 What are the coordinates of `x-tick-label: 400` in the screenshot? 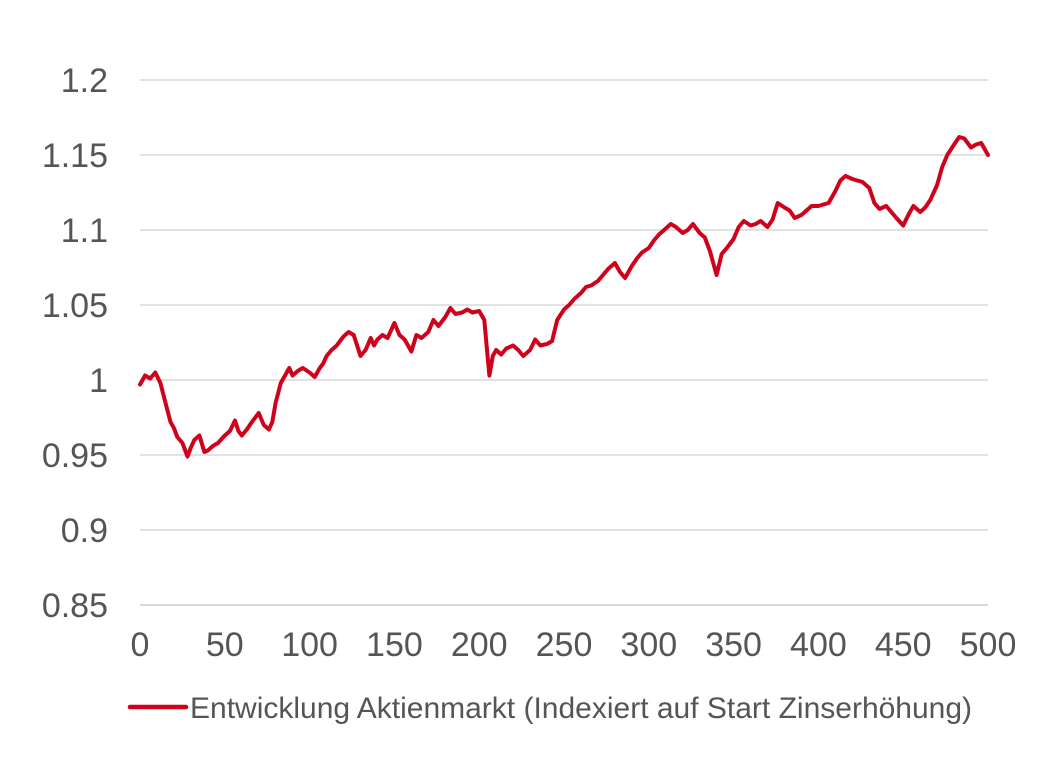 It's located at (818, 645).